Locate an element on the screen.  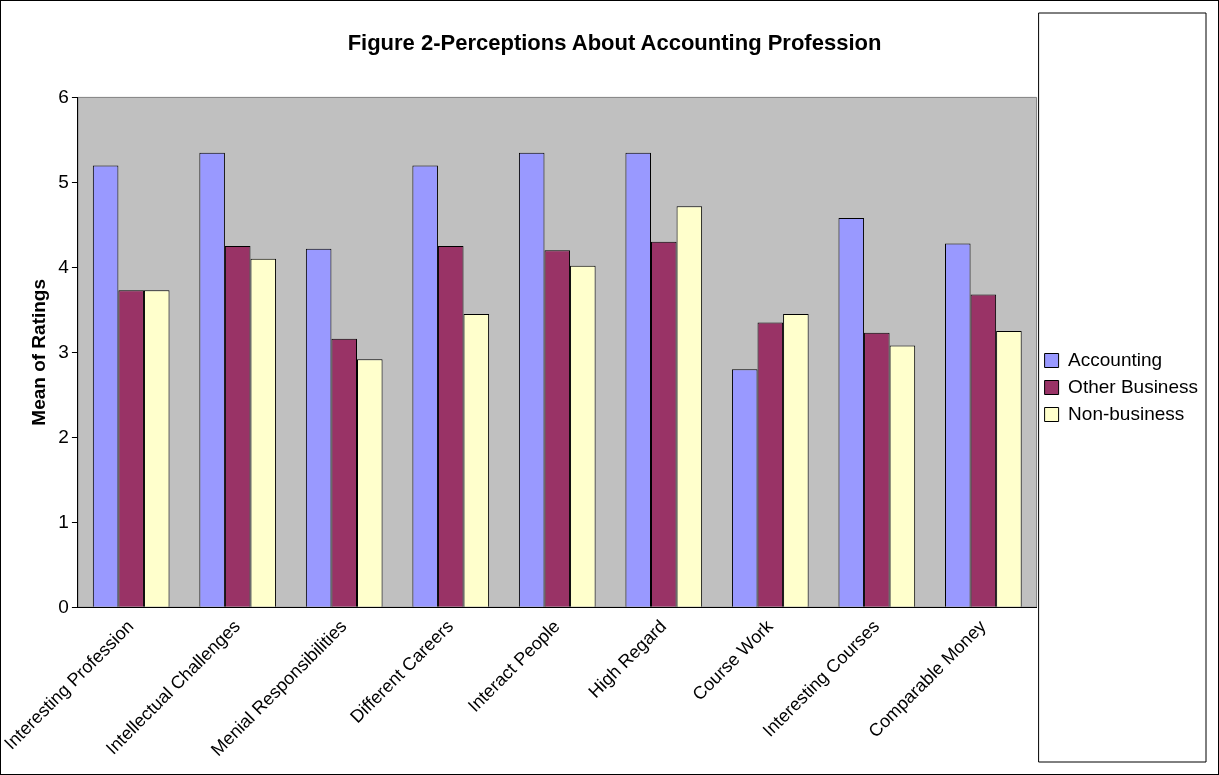
legend-label: Other Business is located at coordinates (1133, 386).